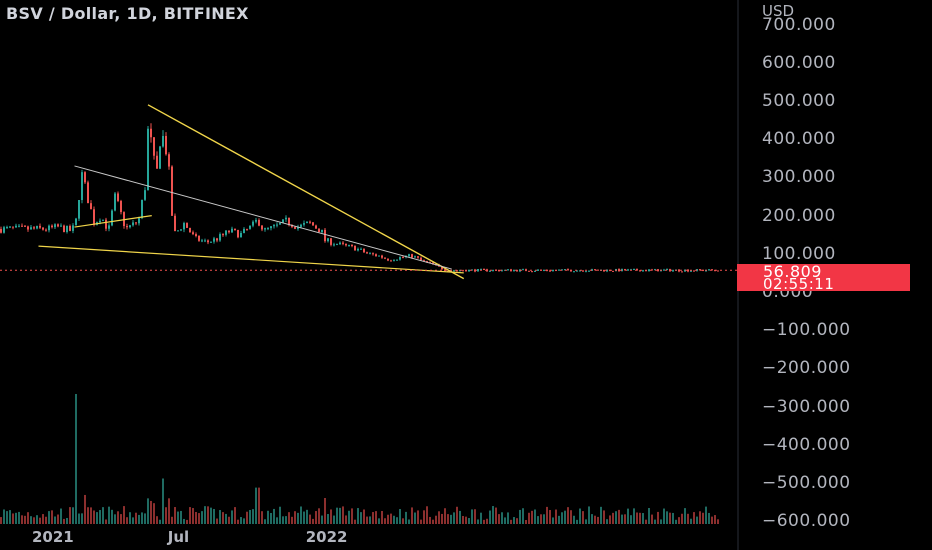 This screenshot has width=932, height=550. I want to click on price-axis-tick: −200.000, so click(806, 368).